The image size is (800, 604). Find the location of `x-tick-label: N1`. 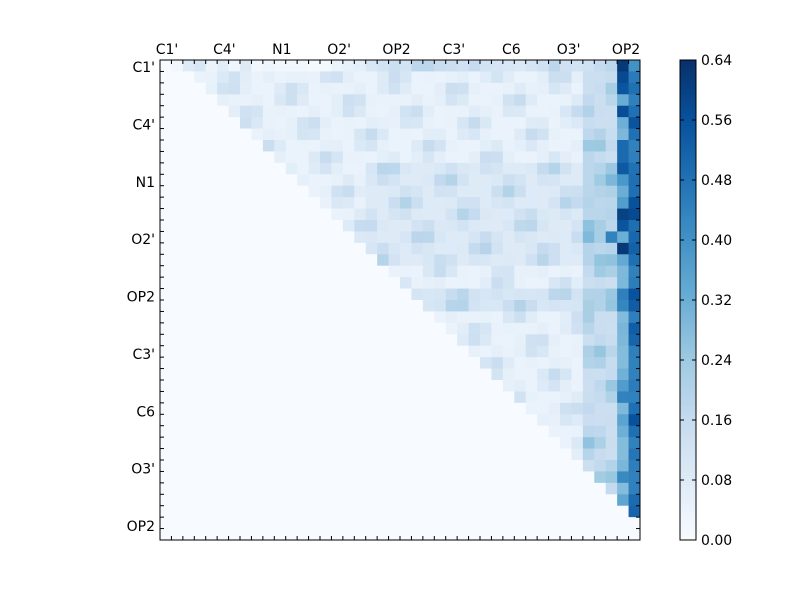

x-tick-label: N1 is located at coordinates (281, 50).